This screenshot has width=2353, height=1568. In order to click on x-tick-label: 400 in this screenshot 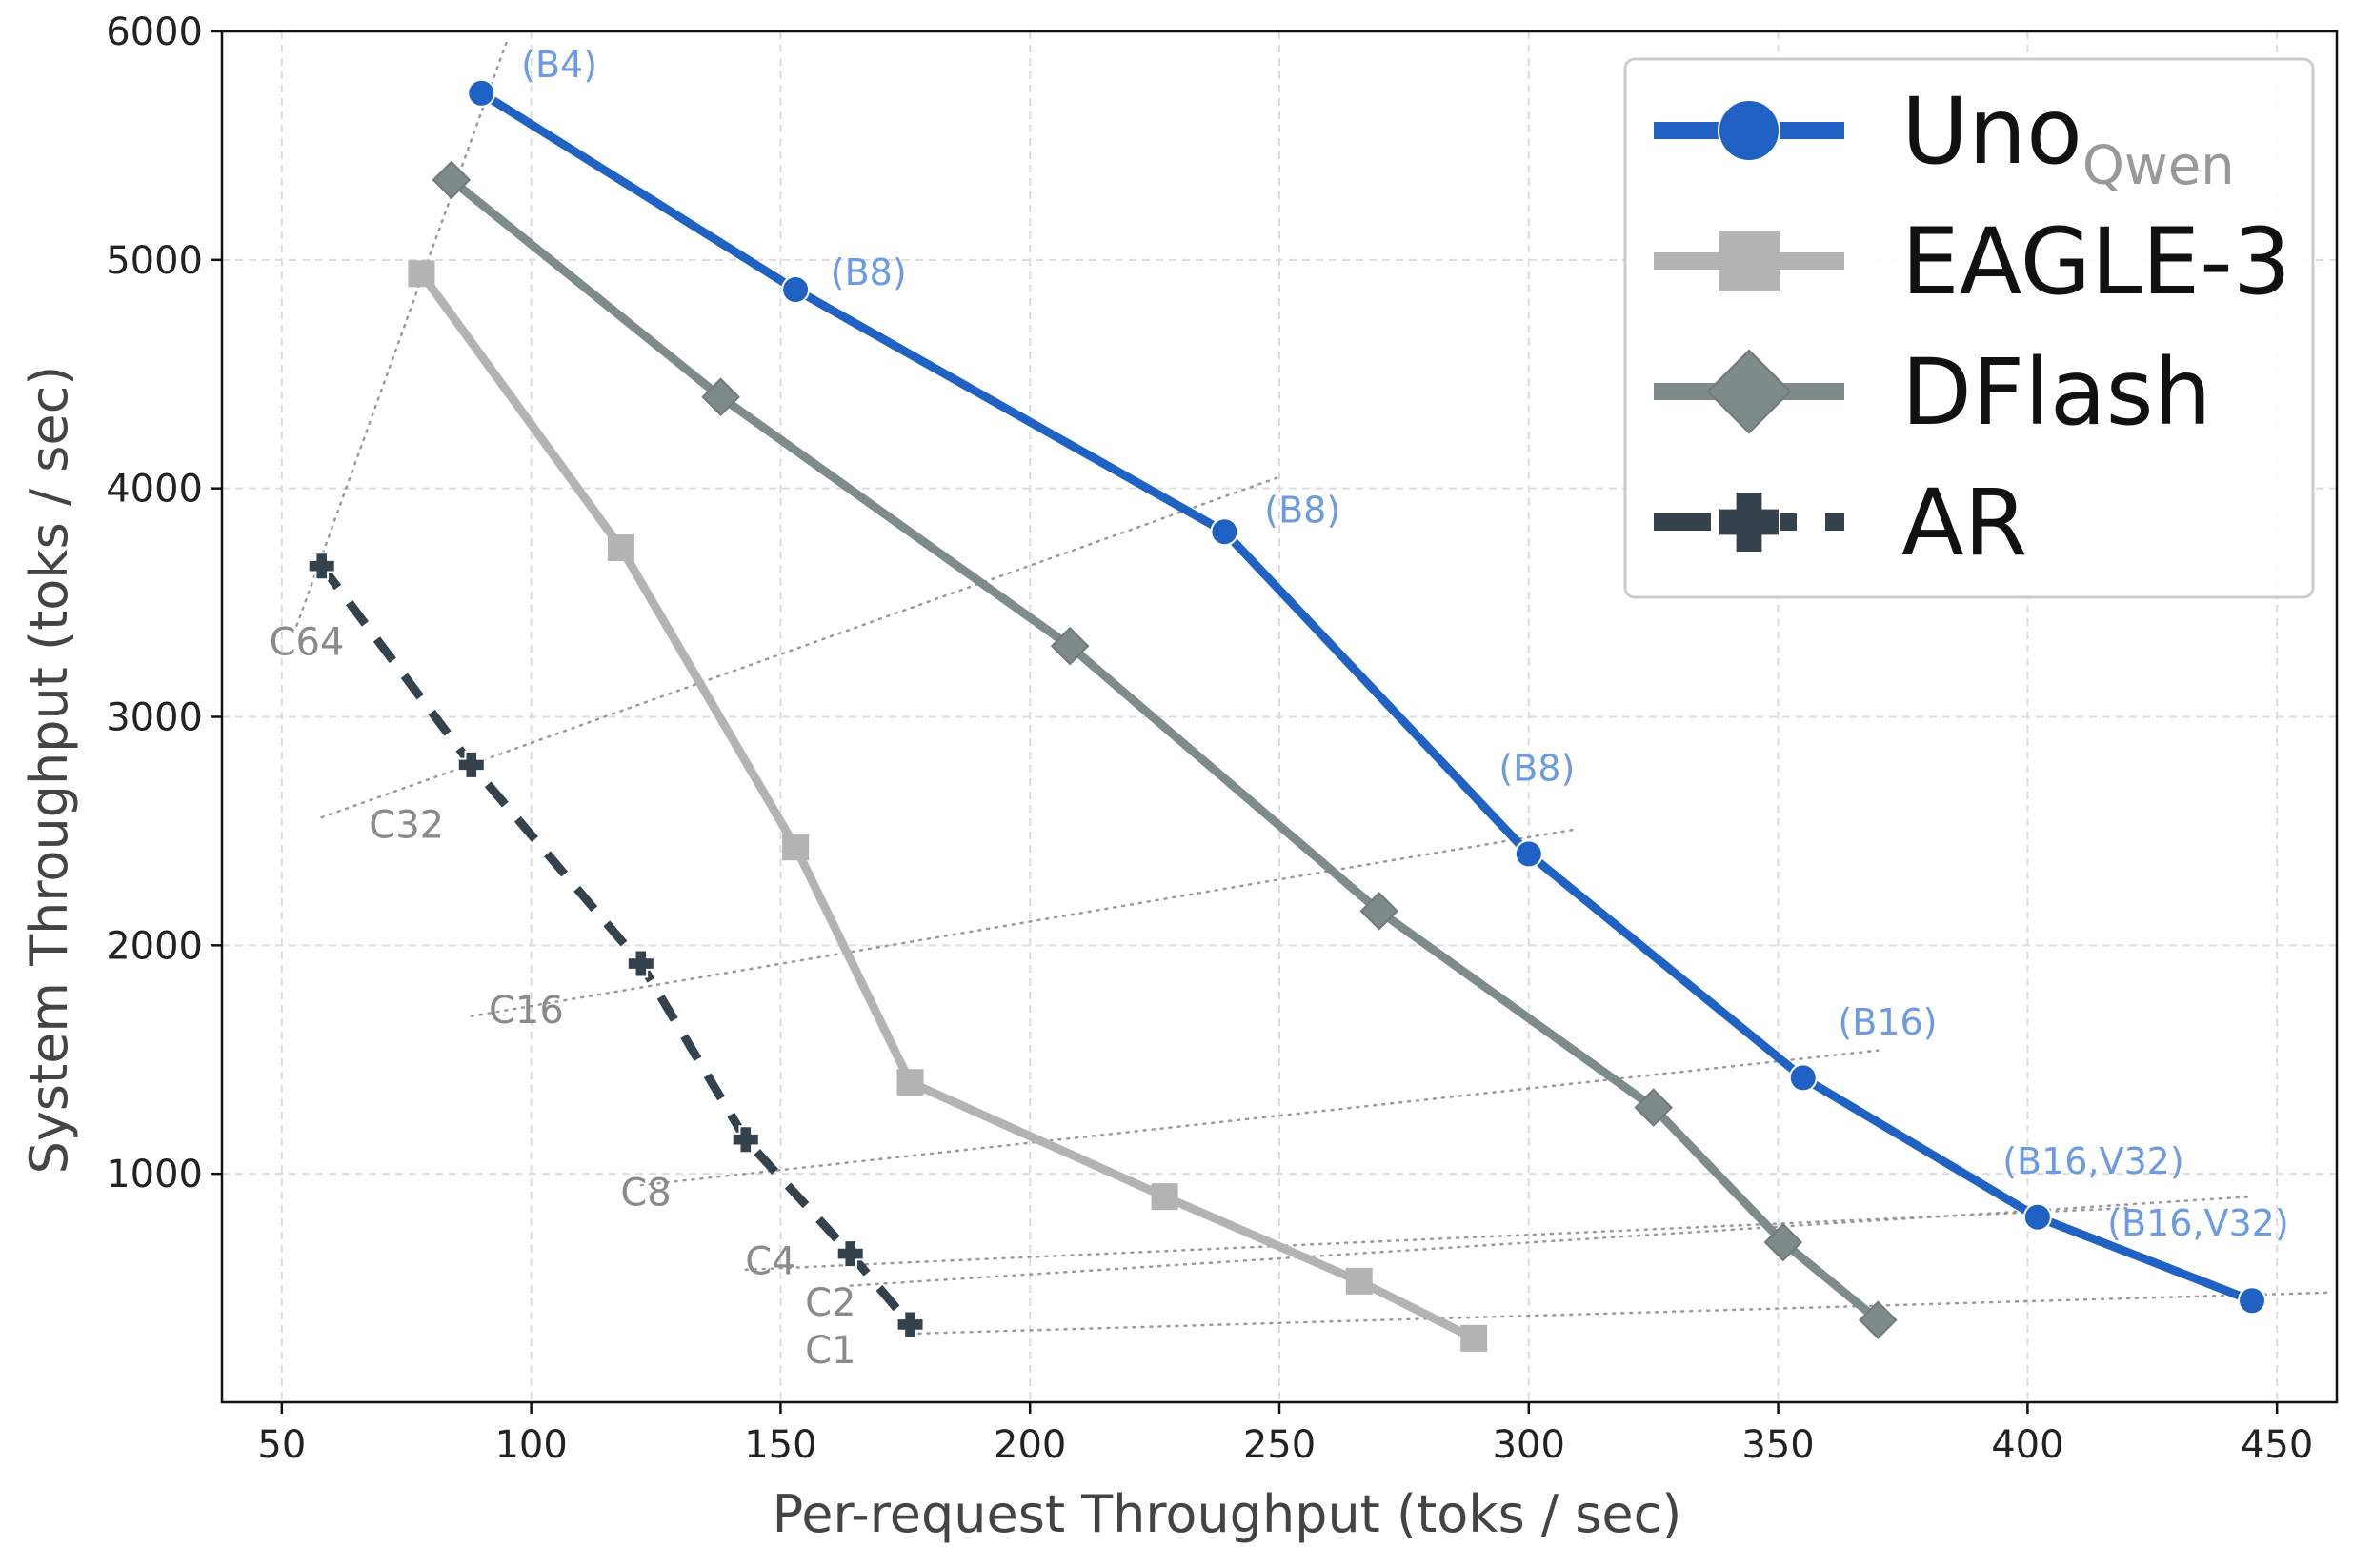, I will do `click(2027, 1445)`.